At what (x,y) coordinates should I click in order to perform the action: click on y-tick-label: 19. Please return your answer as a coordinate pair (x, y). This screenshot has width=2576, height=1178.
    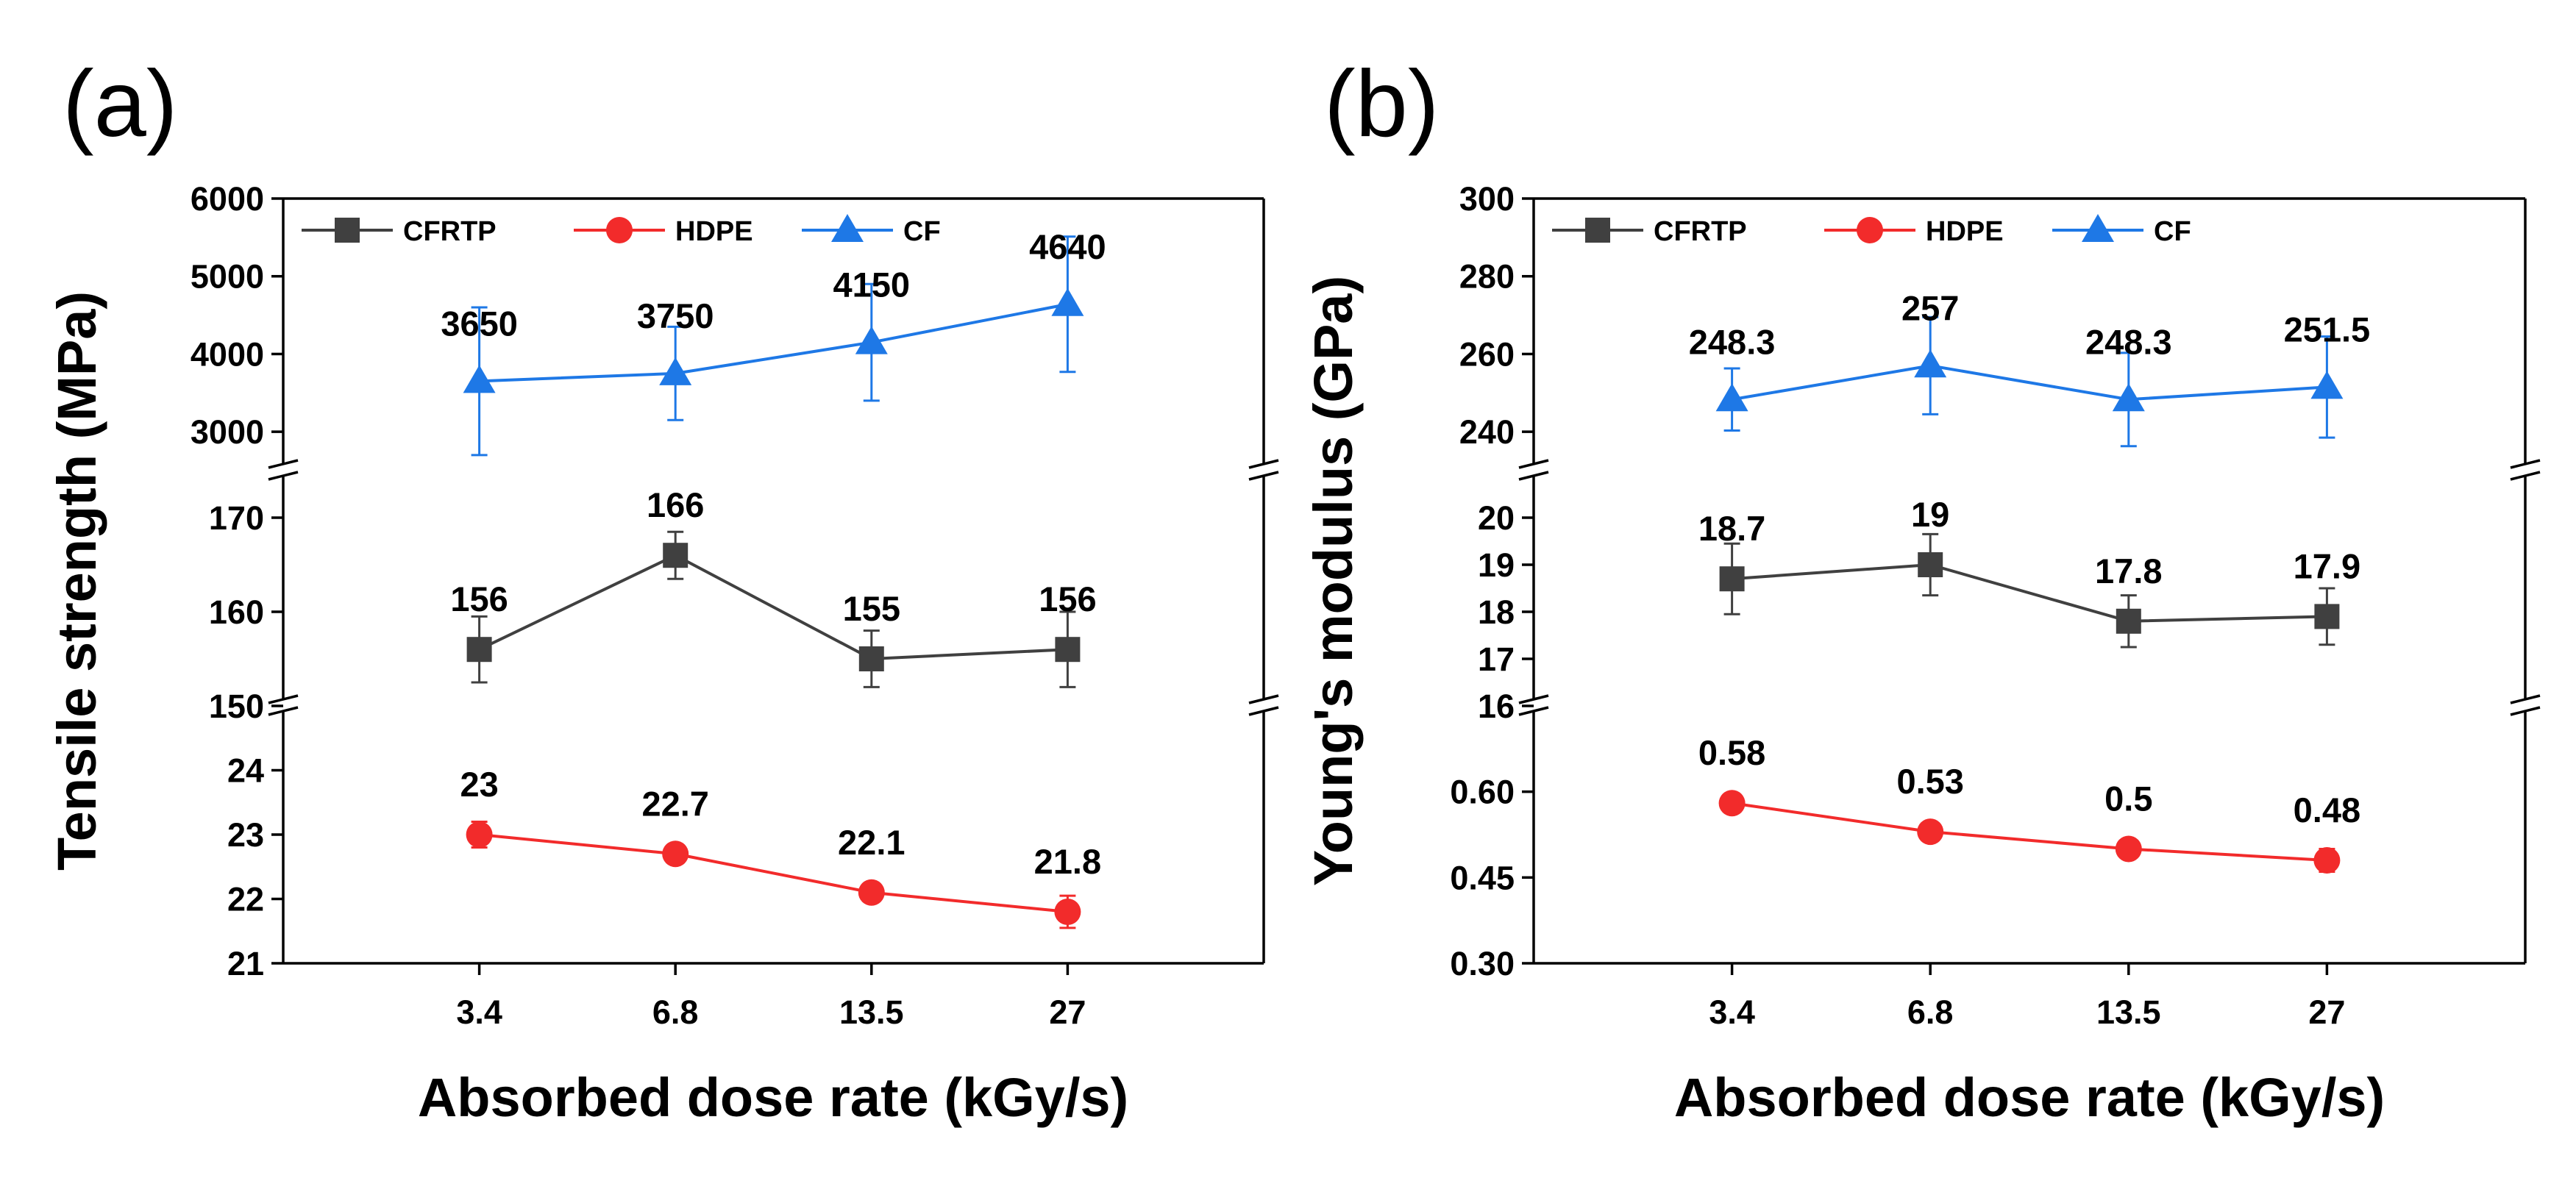
    Looking at the image, I should click on (1496, 565).